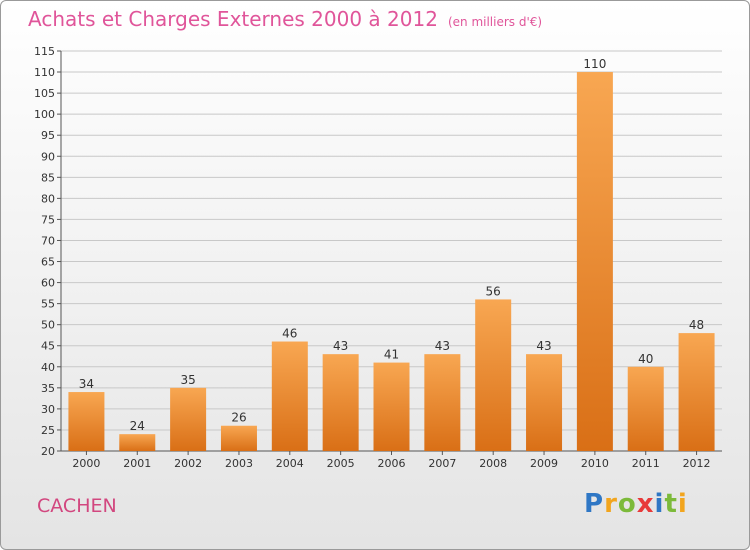  What do you see at coordinates (341, 463) in the screenshot?
I see `x-tick-label: 2005` at bounding box center [341, 463].